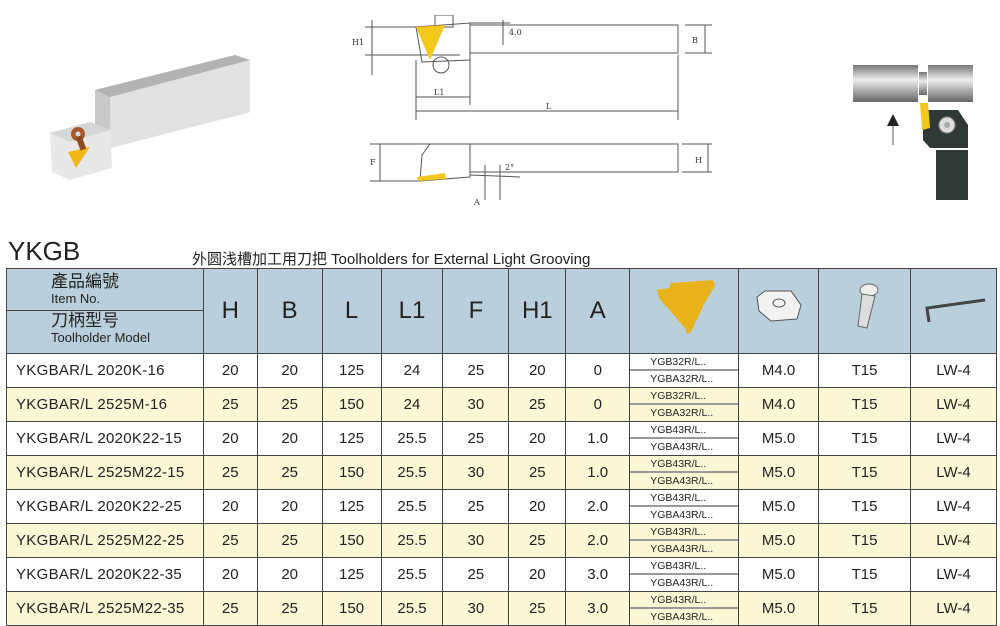 This screenshot has width=1000, height=626. What do you see at coordinates (549, 106) in the screenshot?
I see `dim-label-l: L` at bounding box center [549, 106].